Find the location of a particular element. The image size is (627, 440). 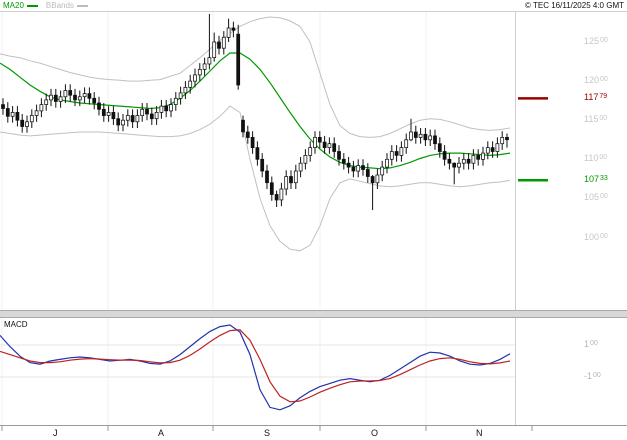

chart-legend: MA20 BBands is located at coordinates (45, 5).